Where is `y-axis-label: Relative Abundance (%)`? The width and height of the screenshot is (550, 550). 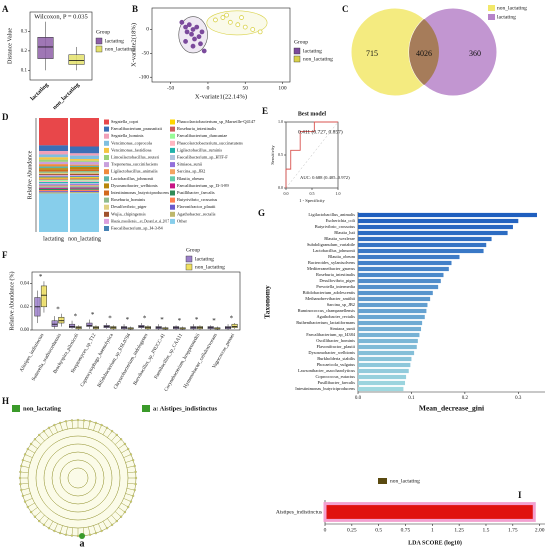 y-axis-label: Relative Abundance (%) is located at coordinates (11, 301).